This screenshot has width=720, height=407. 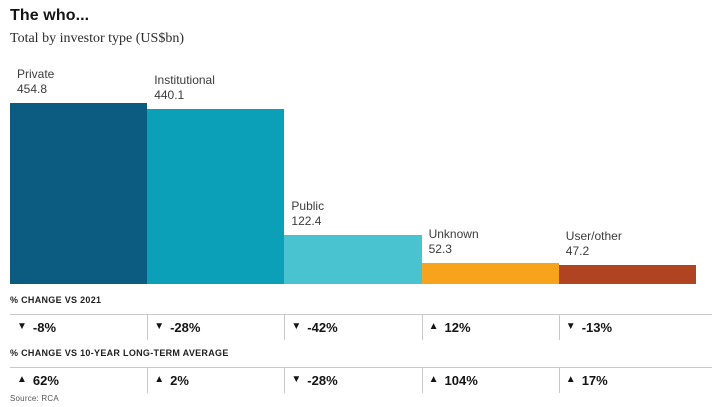 What do you see at coordinates (32, 89) in the screenshot?
I see `bar-value: 454.8` at bounding box center [32, 89].